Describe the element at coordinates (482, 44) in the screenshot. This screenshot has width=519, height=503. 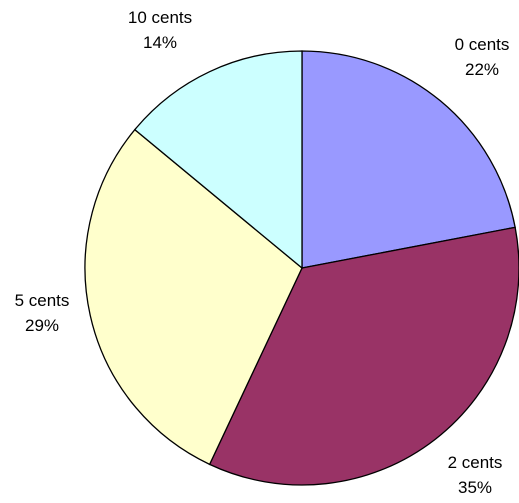
I see `slice-category-label-0-cents: 0 cents` at that location.